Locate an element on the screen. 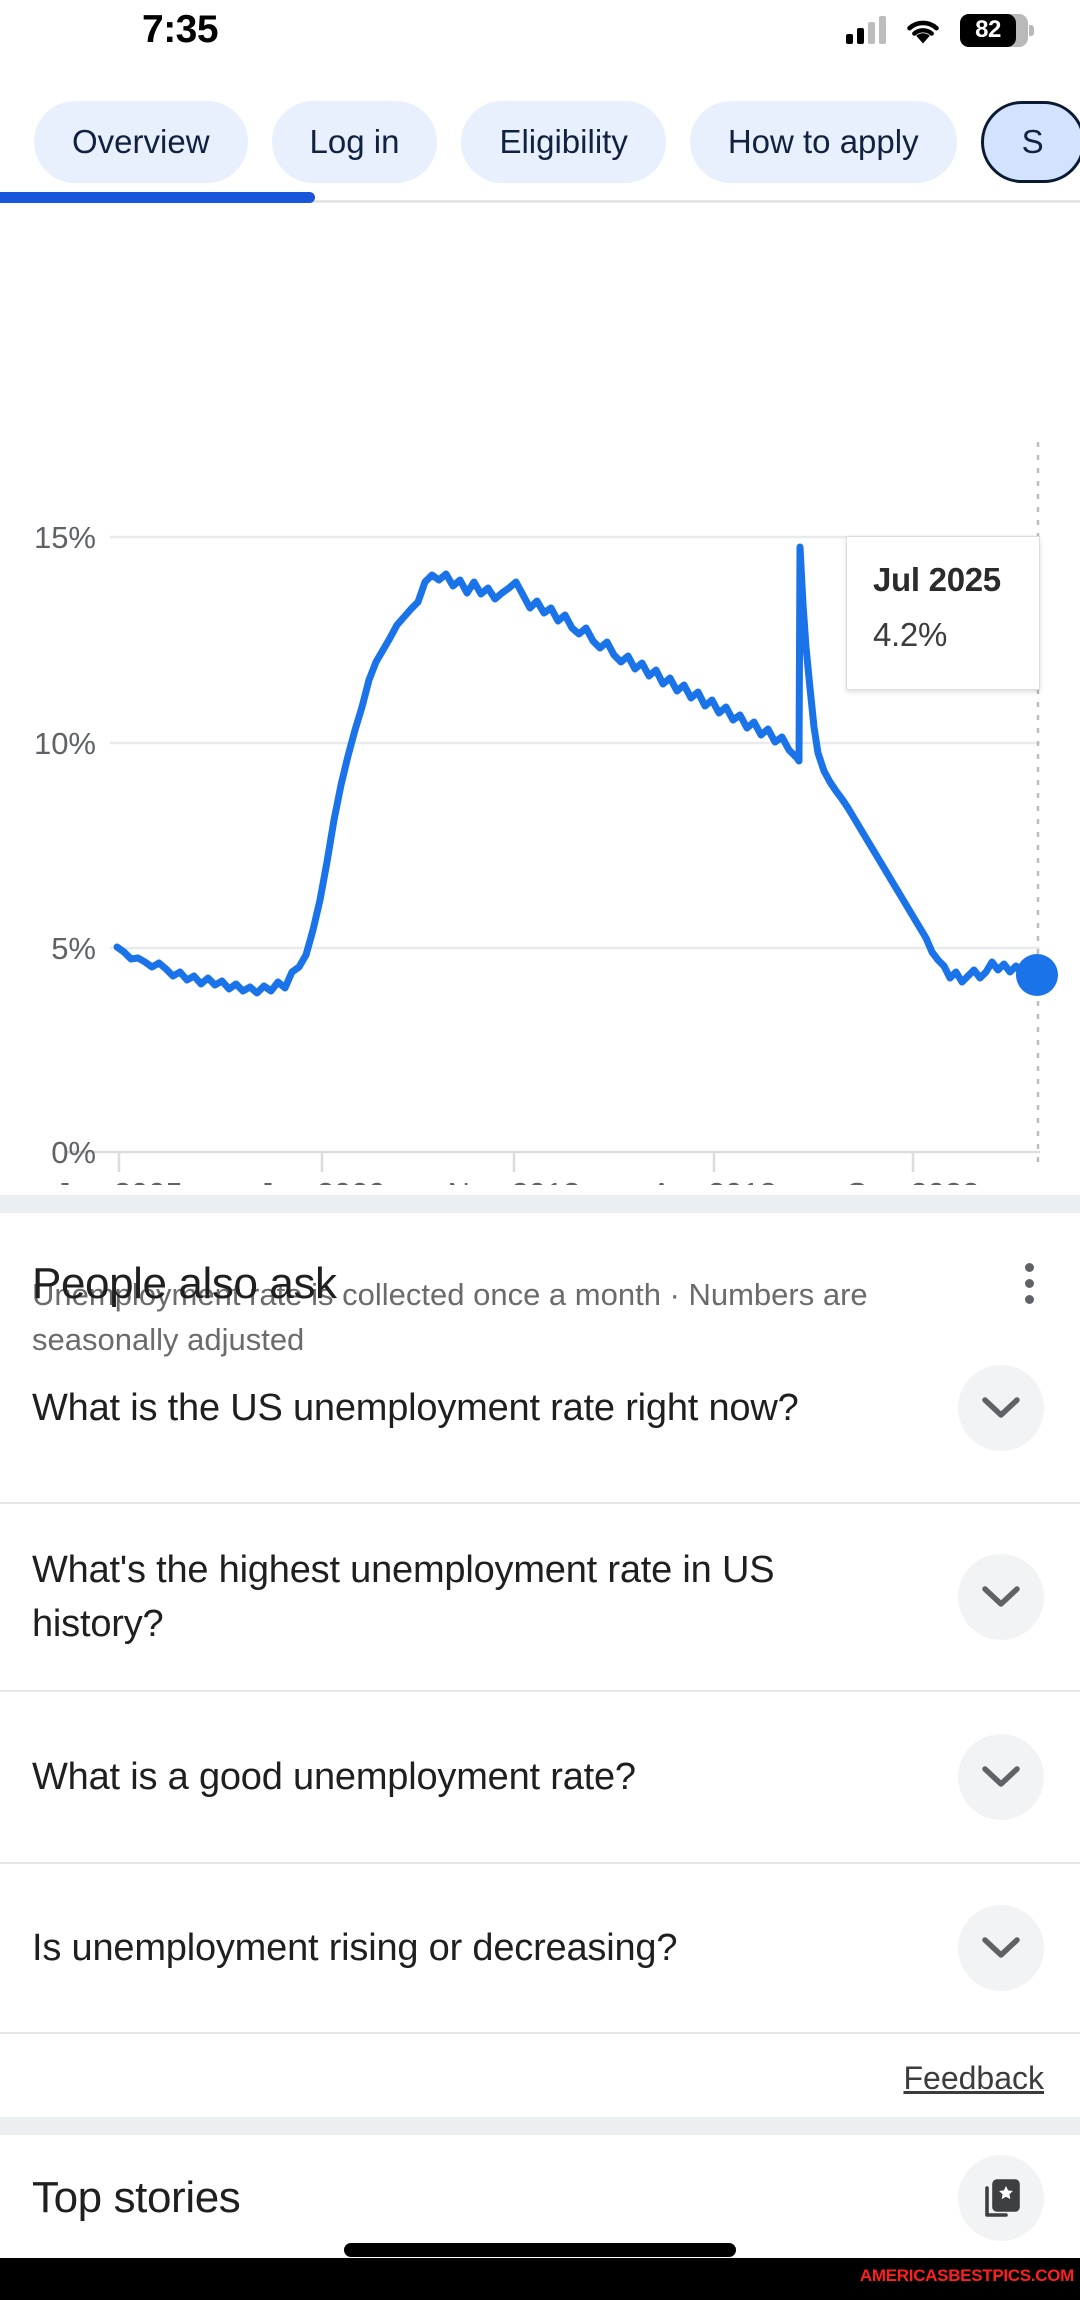  tab-overview: Overview is located at coordinates (141, 142).